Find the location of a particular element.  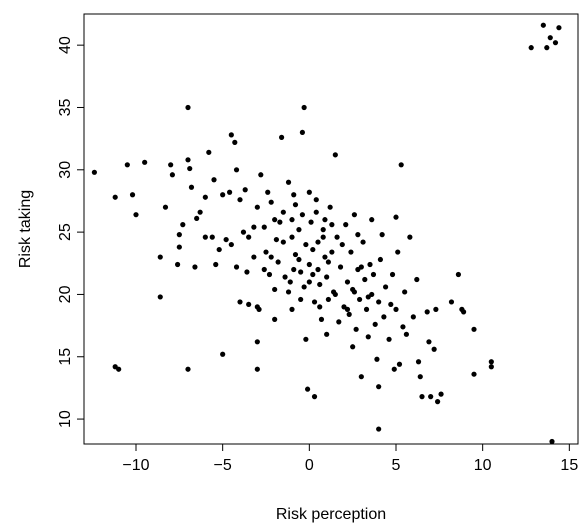

x-tick-label: 10 is located at coordinates (483, 465).